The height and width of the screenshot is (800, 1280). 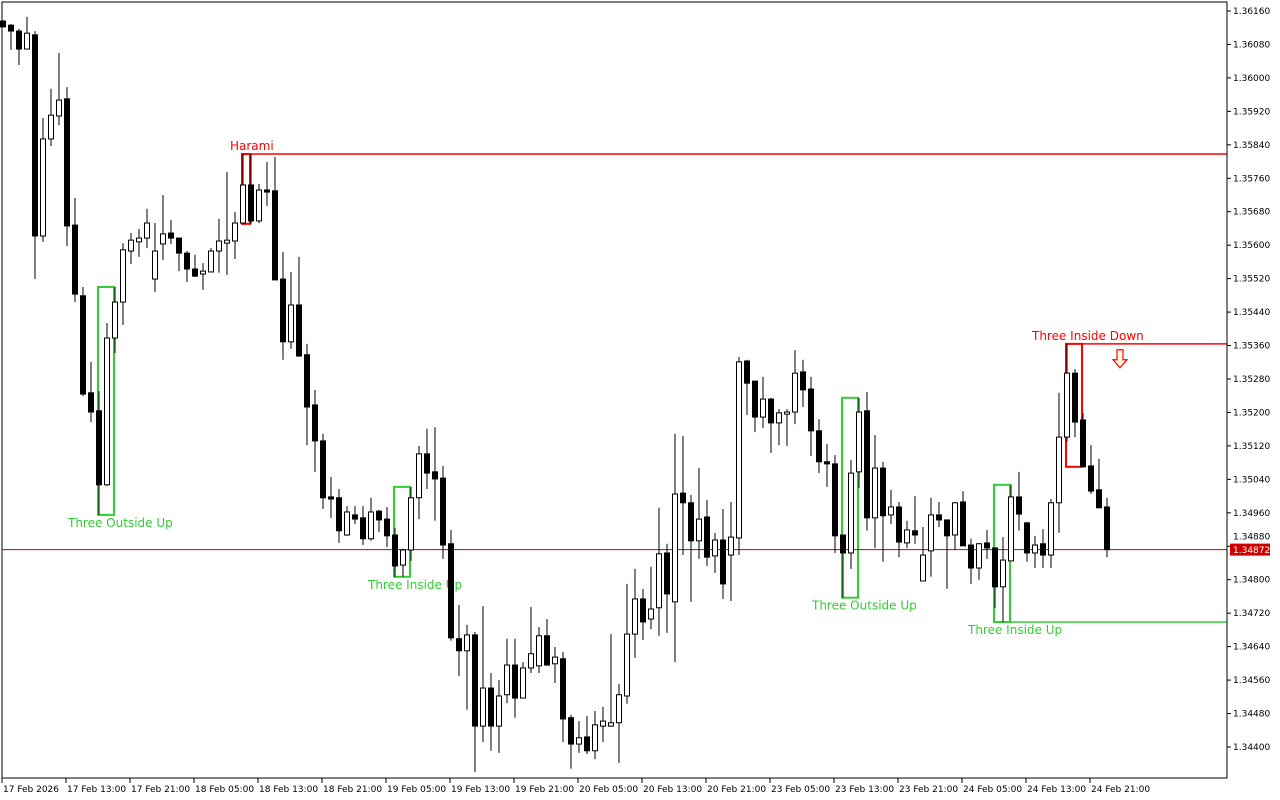 I want to click on pattern-label: Three Inside Up, so click(x=414, y=585).